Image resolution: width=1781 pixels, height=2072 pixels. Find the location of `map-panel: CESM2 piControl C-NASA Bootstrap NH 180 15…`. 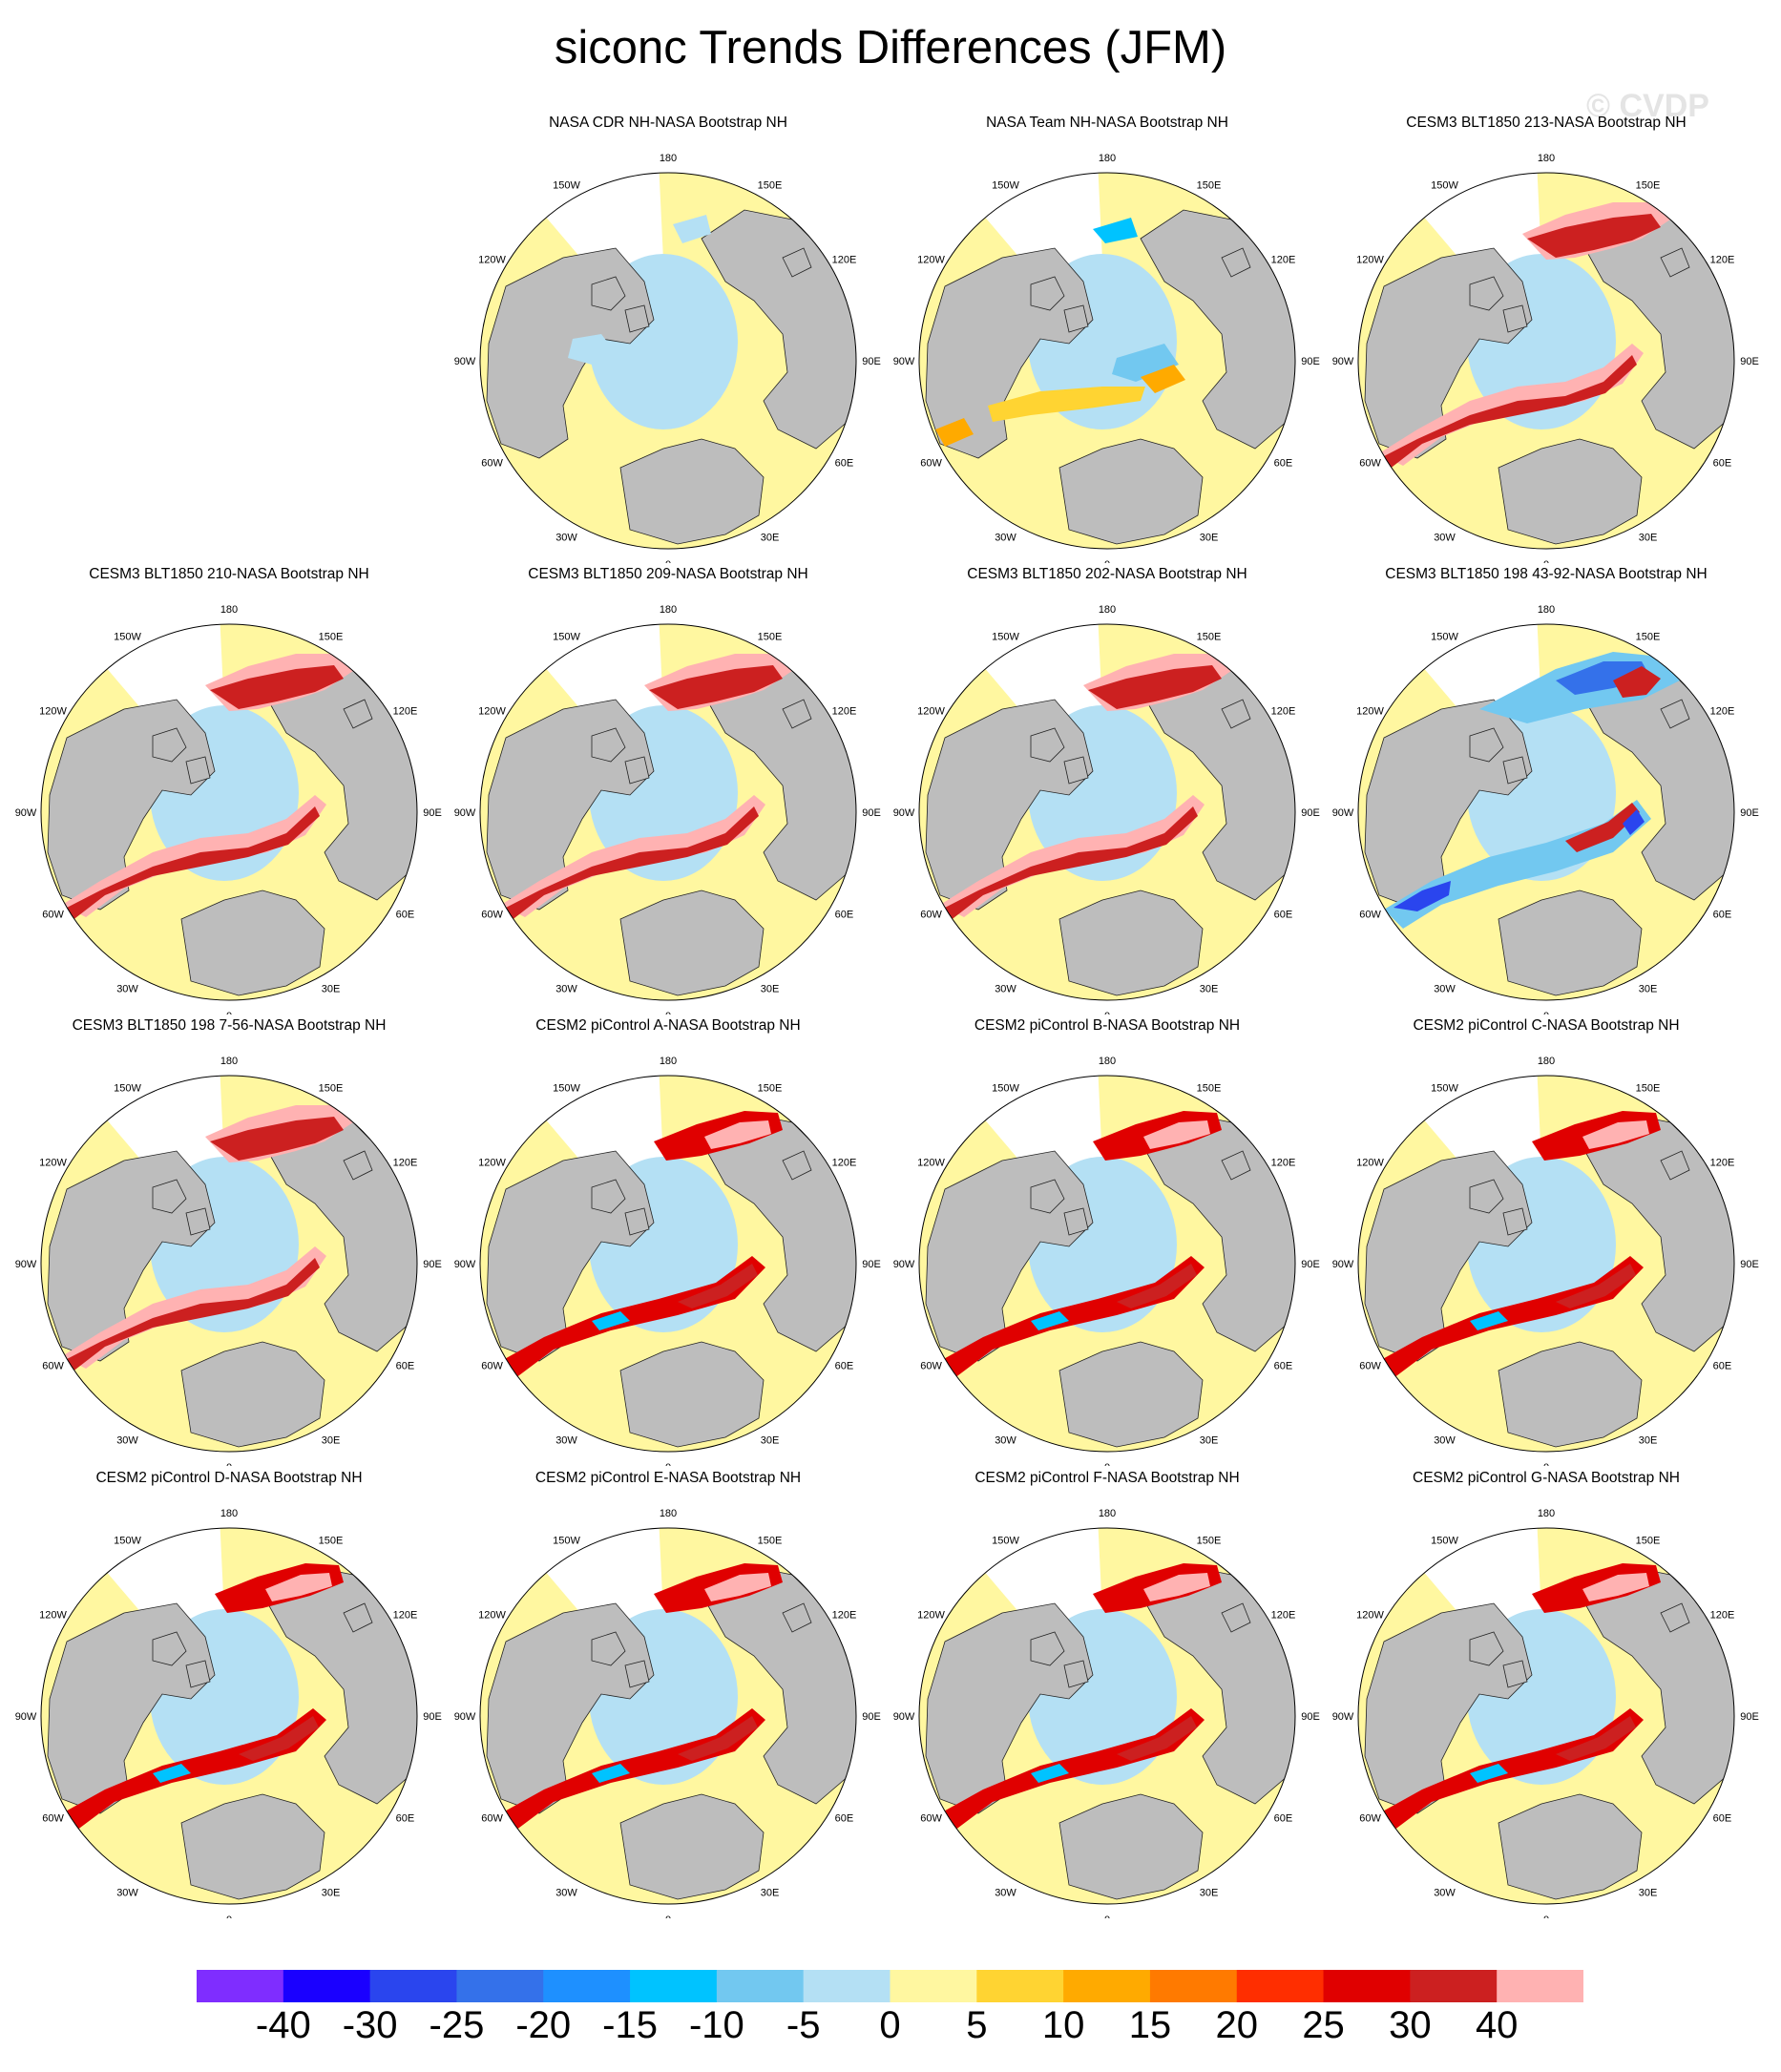

map-panel: CESM2 piControl C-NASA Bootstrap NH 180 15… is located at coordinates (1546, 1241).